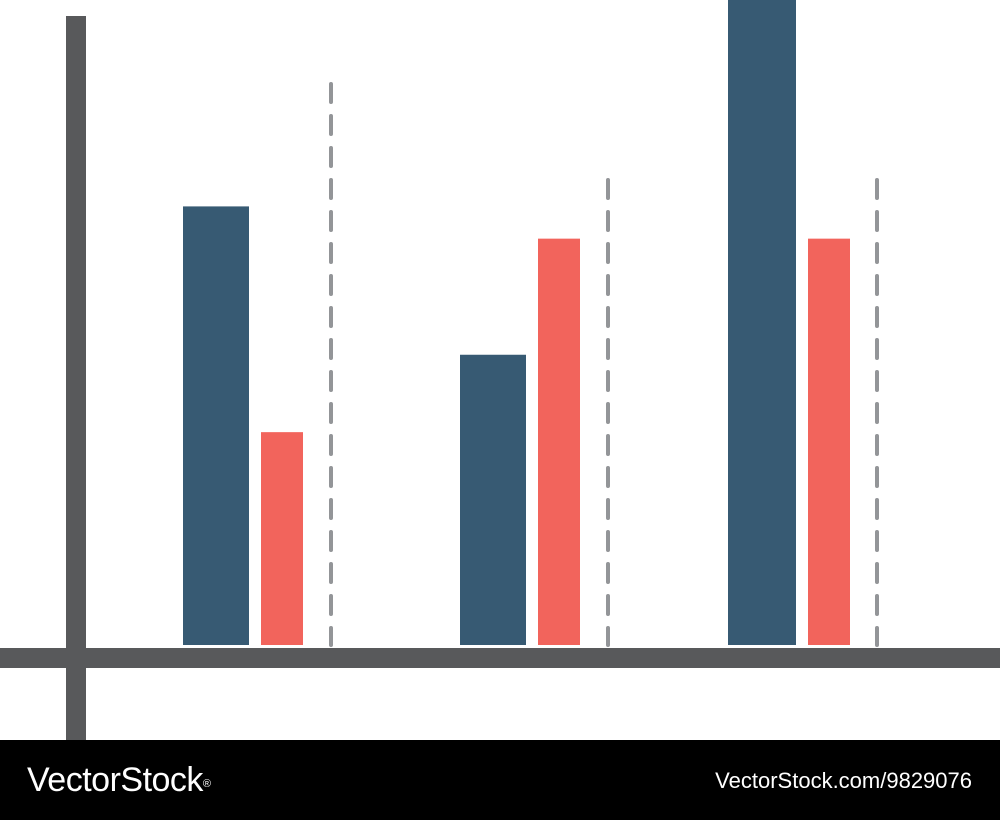 The height and width of the screenshot is (820, 1000). Describe the element at coordinates (206, 784) in the screenshot. I see `registered-mark: ®` at that location.